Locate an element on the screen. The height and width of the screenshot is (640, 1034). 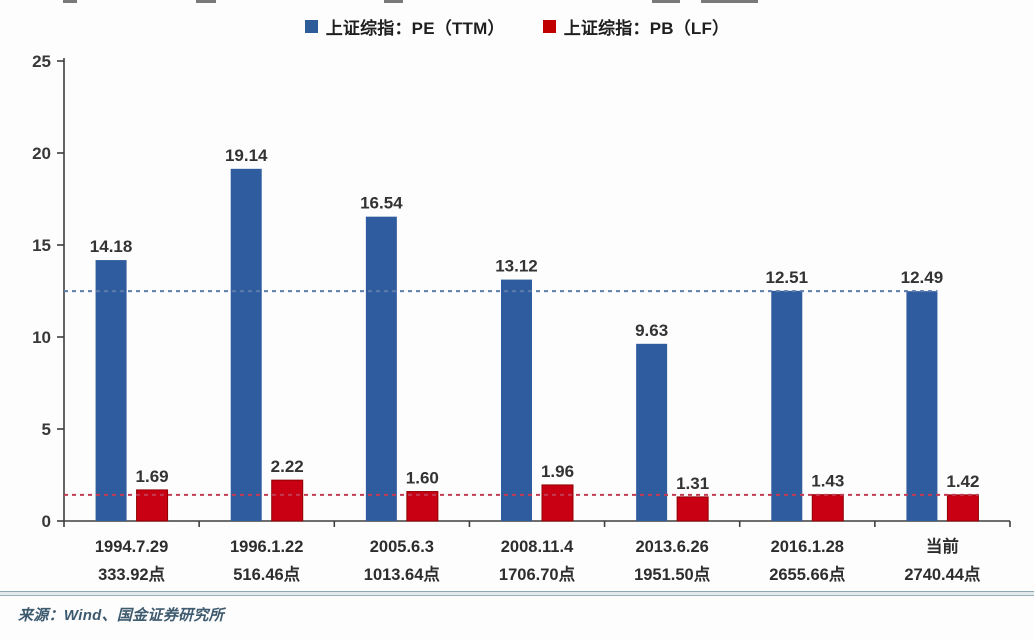
pb-value-label: 1.43 is located at coordinates (827, 481).